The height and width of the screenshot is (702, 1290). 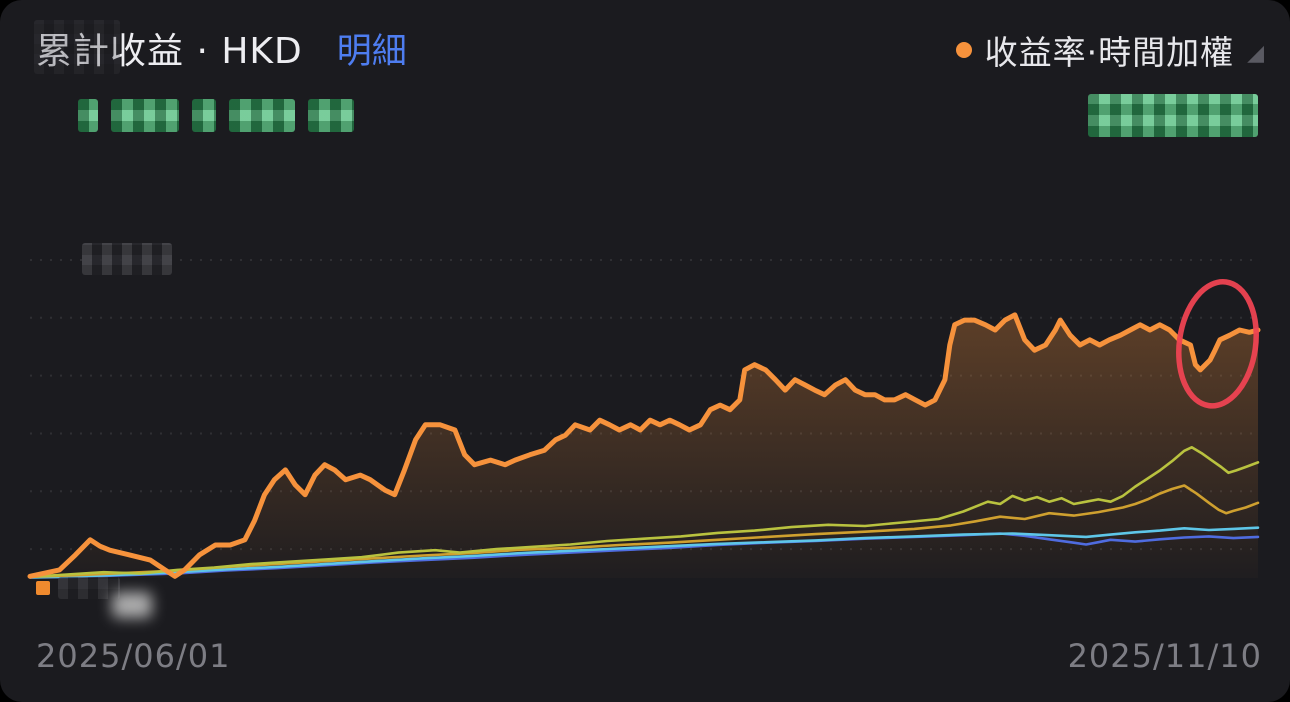 What do you see at coordinates (169, 51) in the screenshot?
I see `page-title: 累計收益 · HKD` at bounding box center [169, 51].